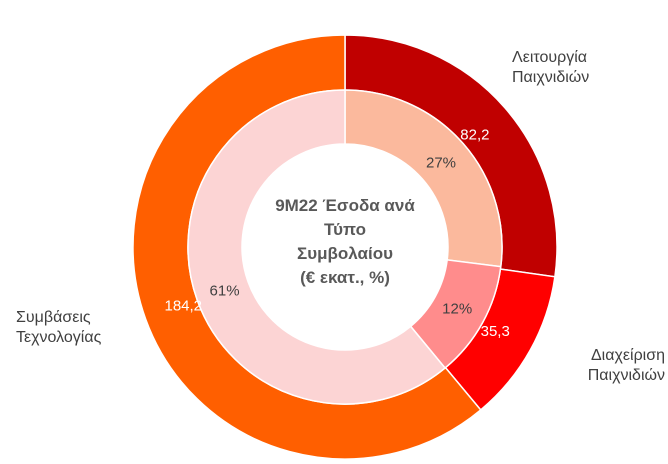 This screenshot has height=464, width=668. What do you see at coordinates (551, 67) in the screenshot?
I see `category-label-game-operations: Λειτουργία Παιχνιδιών` at bounding box center [551, 67].